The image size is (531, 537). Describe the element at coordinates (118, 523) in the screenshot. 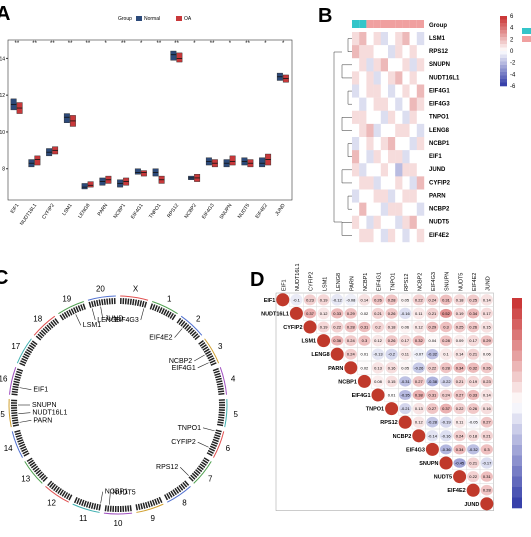

I see `chromosome-label: 10` at that location.